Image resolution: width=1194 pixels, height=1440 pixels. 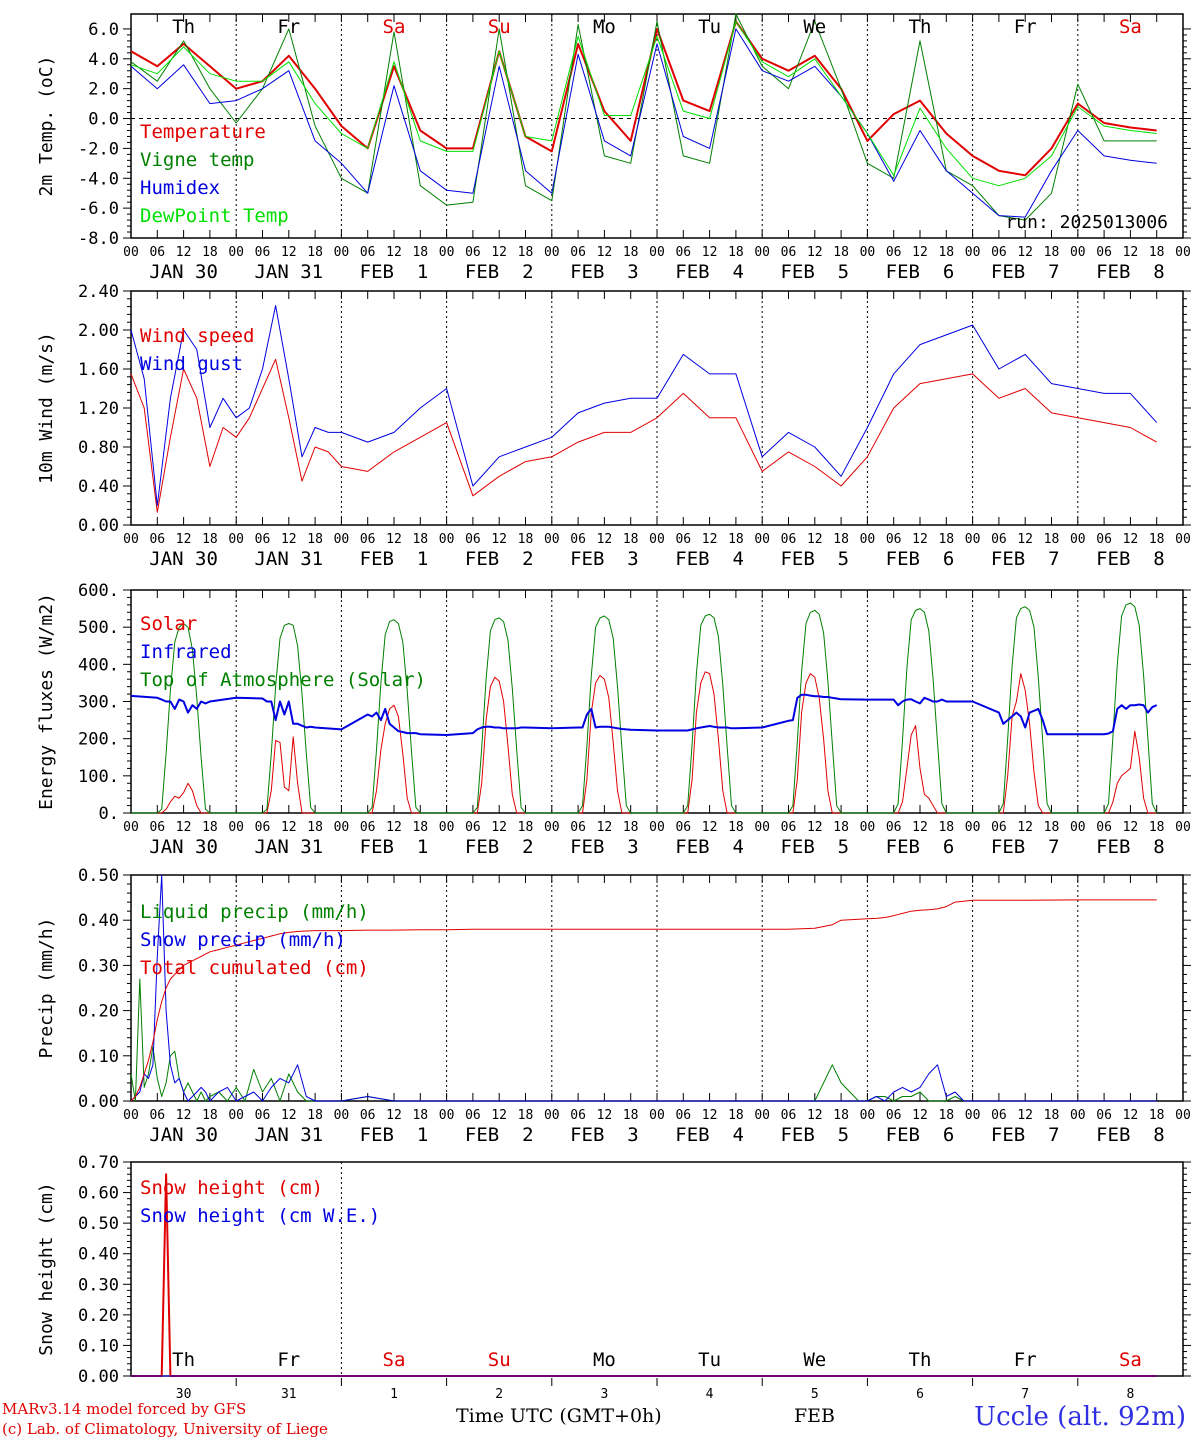 I want to click on legend-entry: Humidex, so click(x=180, y=188).